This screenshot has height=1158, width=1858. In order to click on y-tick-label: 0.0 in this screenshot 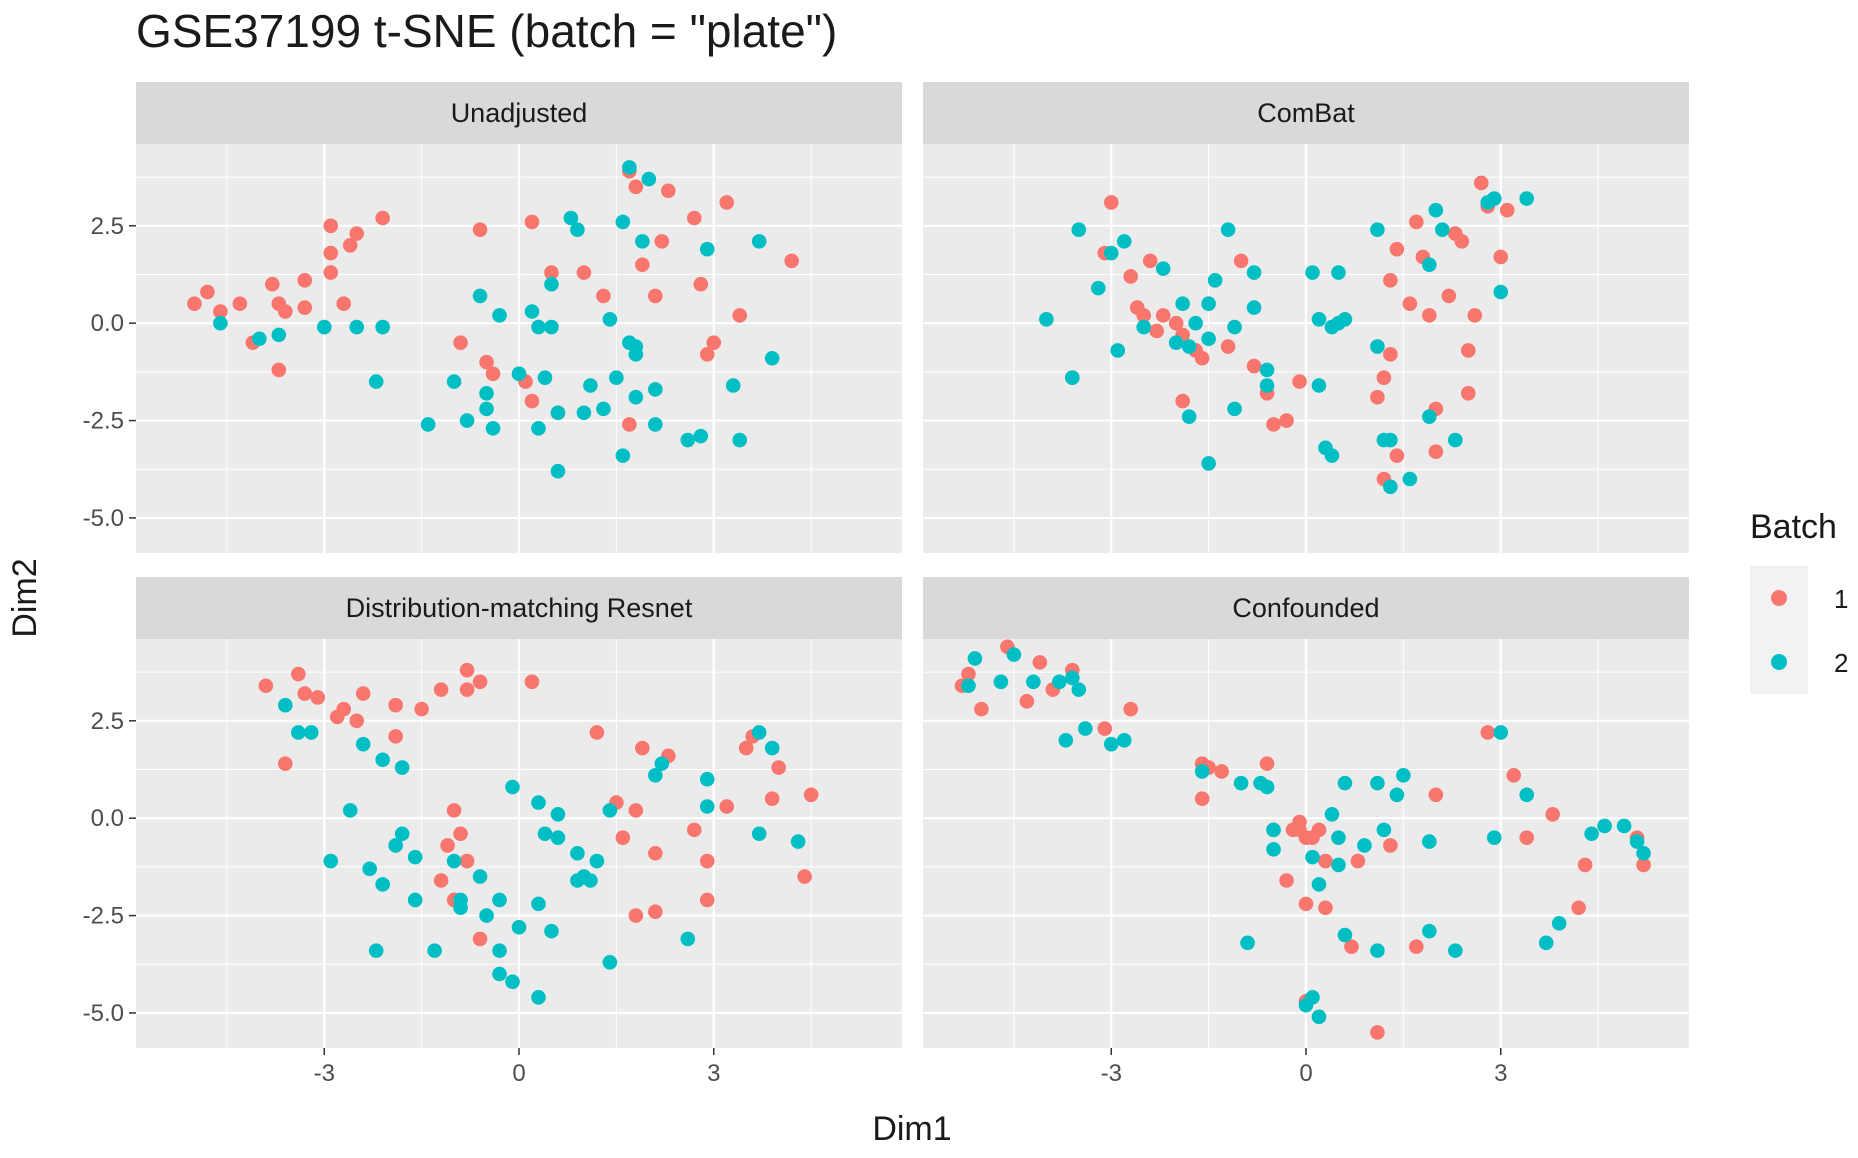, I will do `click(107, 818)`.